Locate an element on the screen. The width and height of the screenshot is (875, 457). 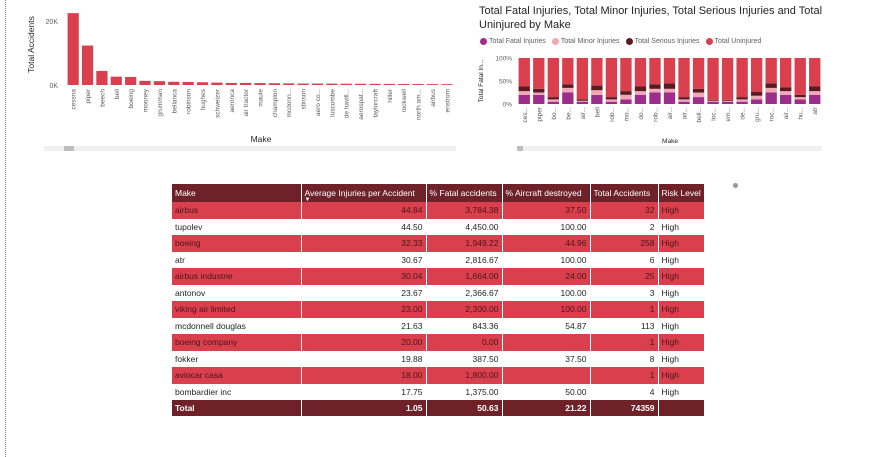
table-row: boeing company 20.00 0.00 1 High is located at coordinates (438, 342).